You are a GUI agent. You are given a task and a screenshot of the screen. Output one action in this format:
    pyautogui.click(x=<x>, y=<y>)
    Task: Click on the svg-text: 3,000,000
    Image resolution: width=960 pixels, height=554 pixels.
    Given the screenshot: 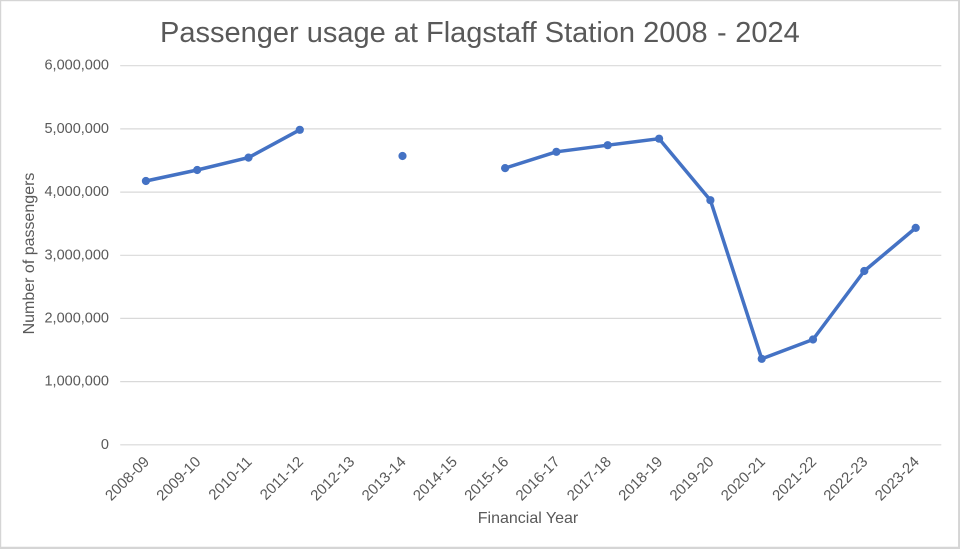 What is the action you would take?
    pyautogui.click(x=76, y=255)
    